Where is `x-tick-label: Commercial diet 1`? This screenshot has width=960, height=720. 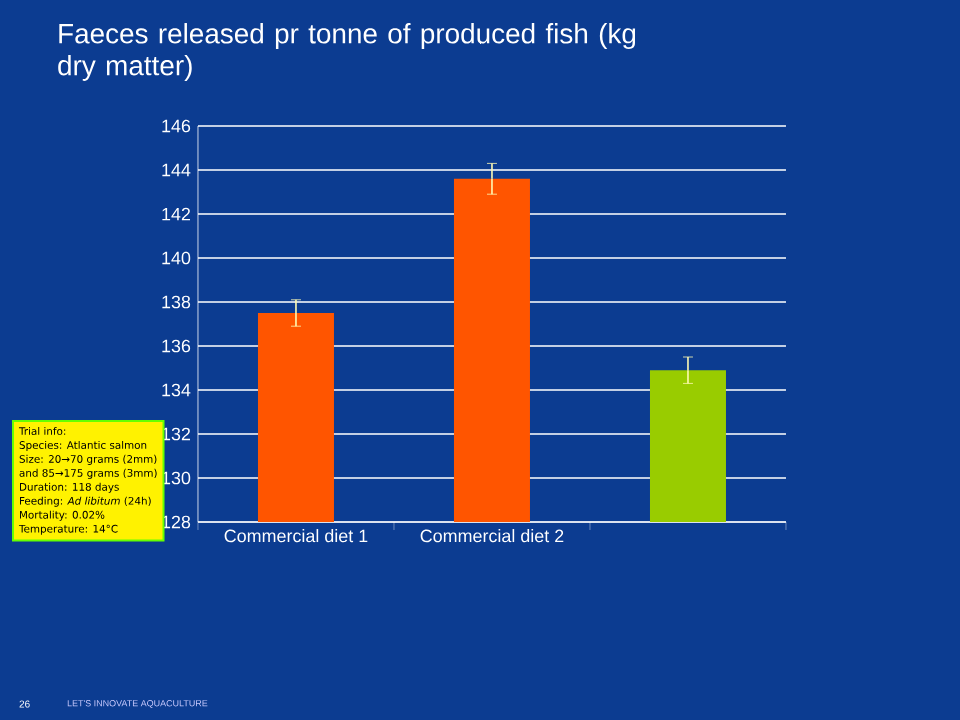 x-tick-label: Commercial diet 1 is located at coordinates (296, 536).